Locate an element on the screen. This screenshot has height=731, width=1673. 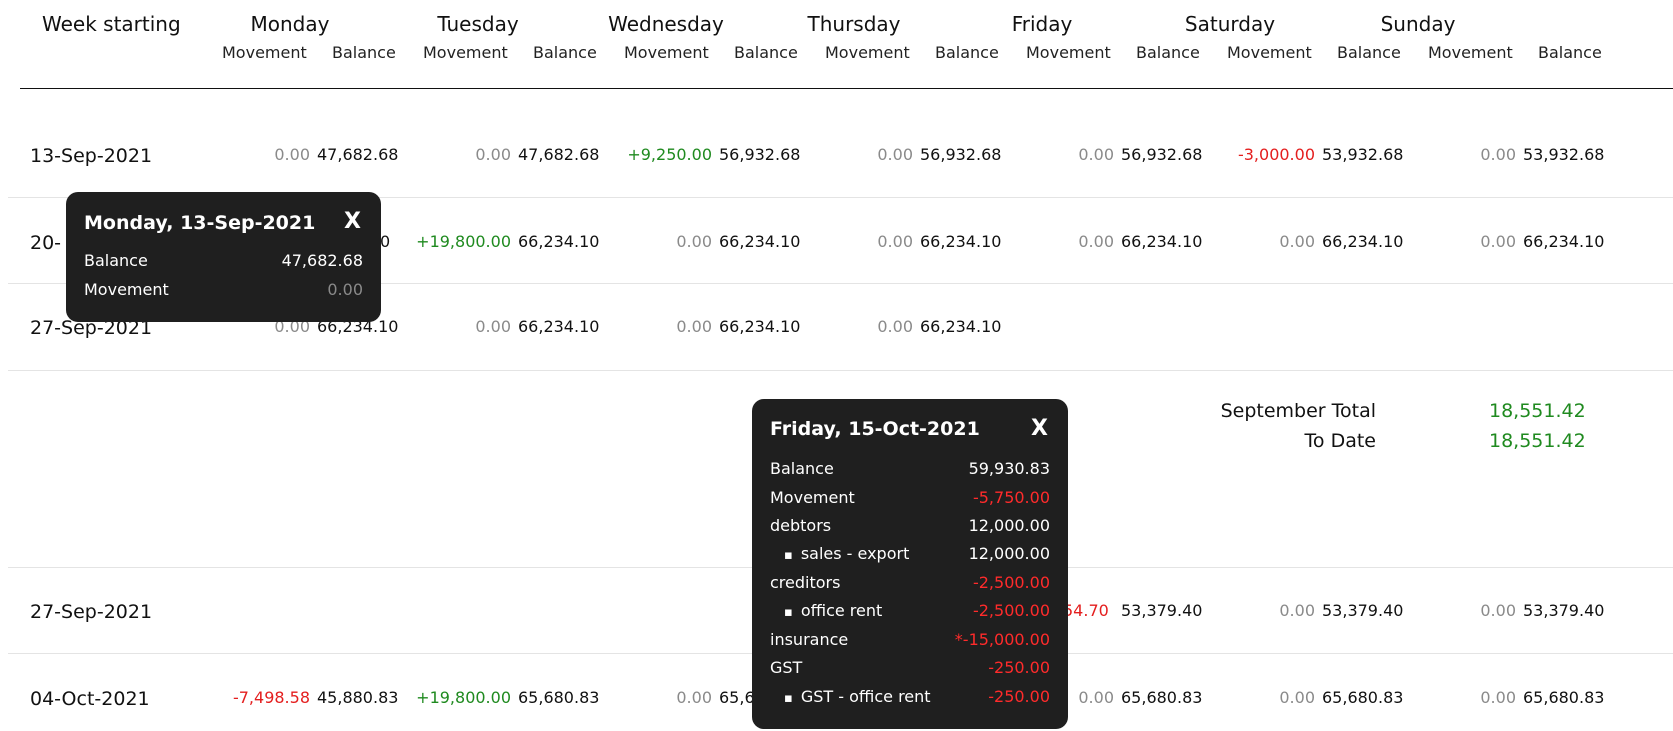
month-total-value: 18,551.42 is located at coordinates (1537, 411).